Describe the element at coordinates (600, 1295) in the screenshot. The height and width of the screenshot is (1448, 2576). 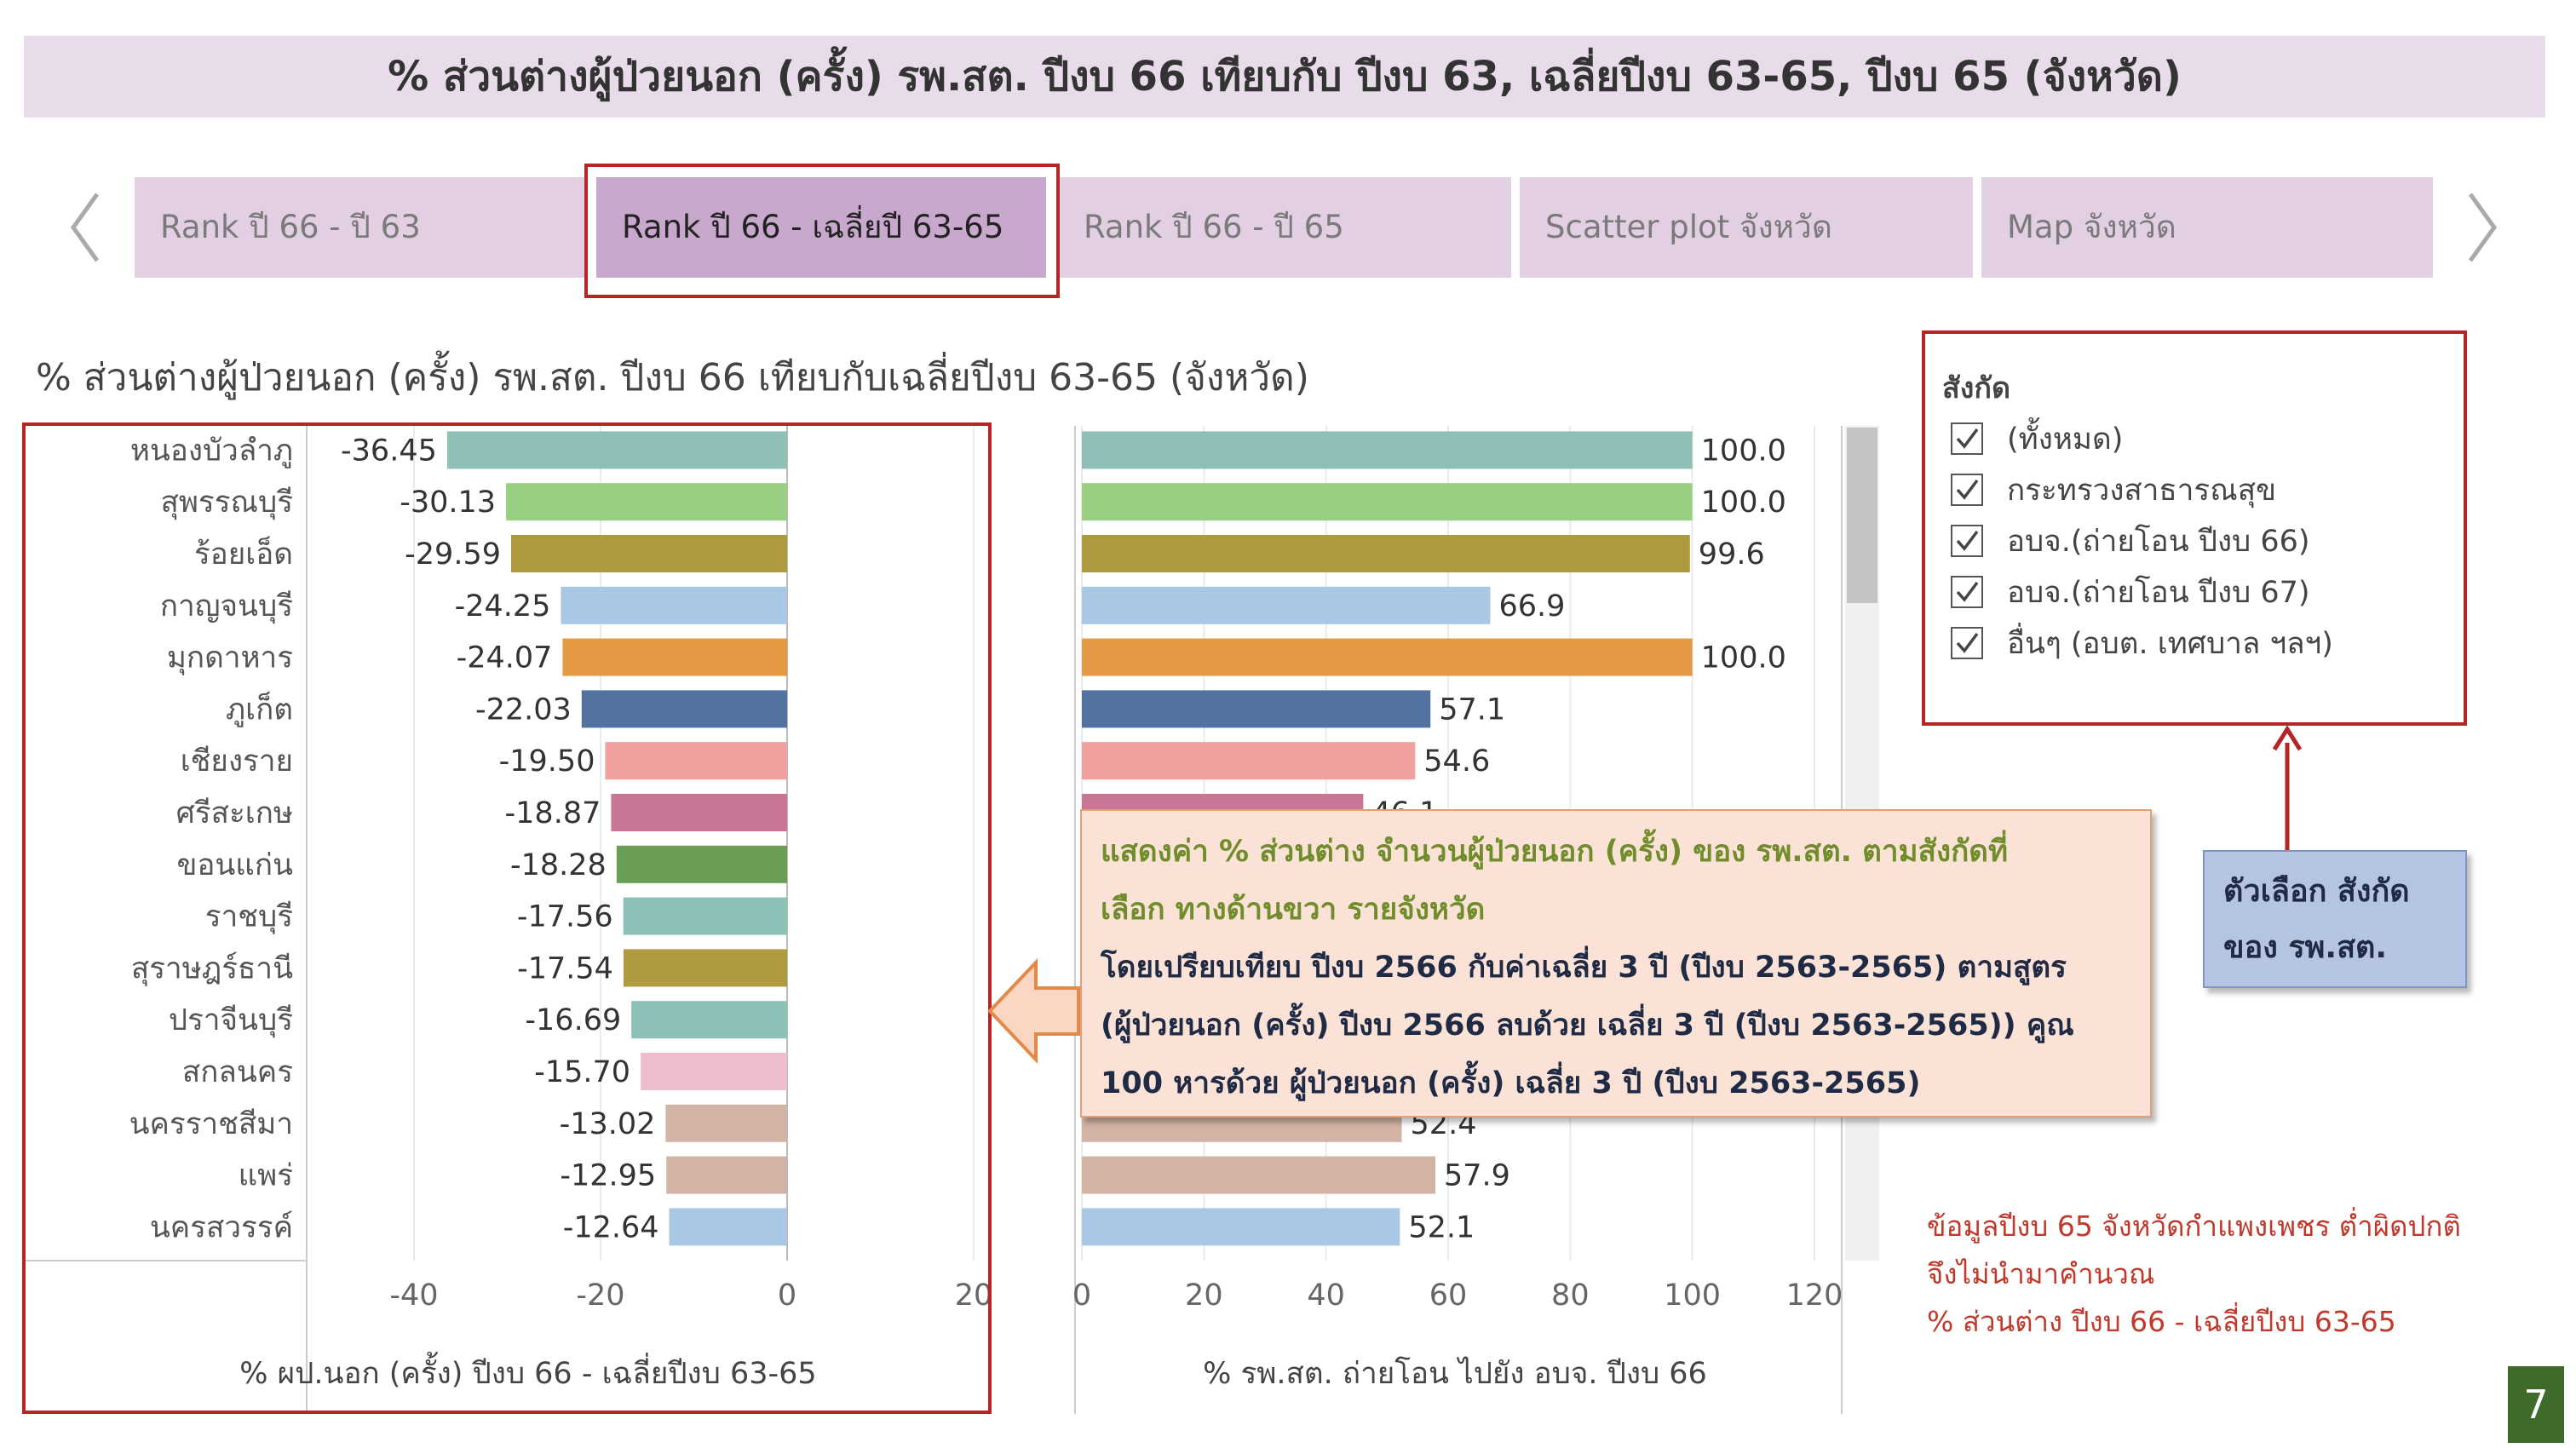
I see `left-x-tick-label: -20` at that location.